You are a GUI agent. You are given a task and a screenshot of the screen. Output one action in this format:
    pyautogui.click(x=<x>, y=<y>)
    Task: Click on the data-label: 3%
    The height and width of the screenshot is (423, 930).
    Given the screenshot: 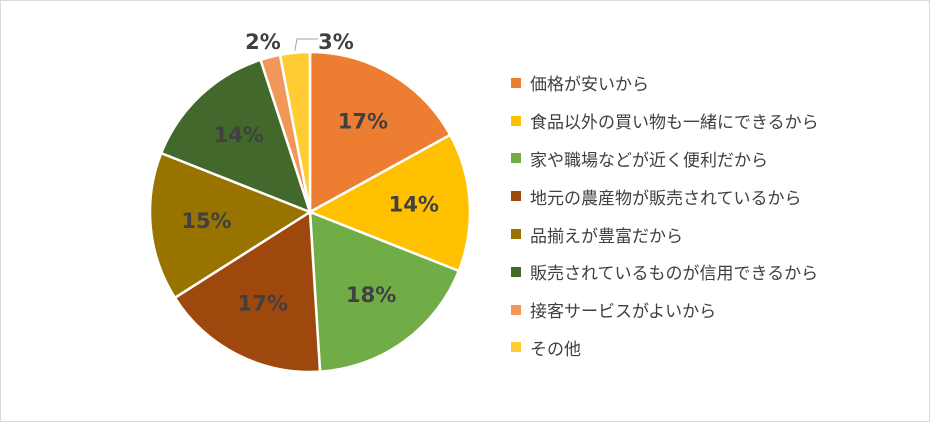 What is the action you would take?
    pyautogui.click(x=336, y=42)
    